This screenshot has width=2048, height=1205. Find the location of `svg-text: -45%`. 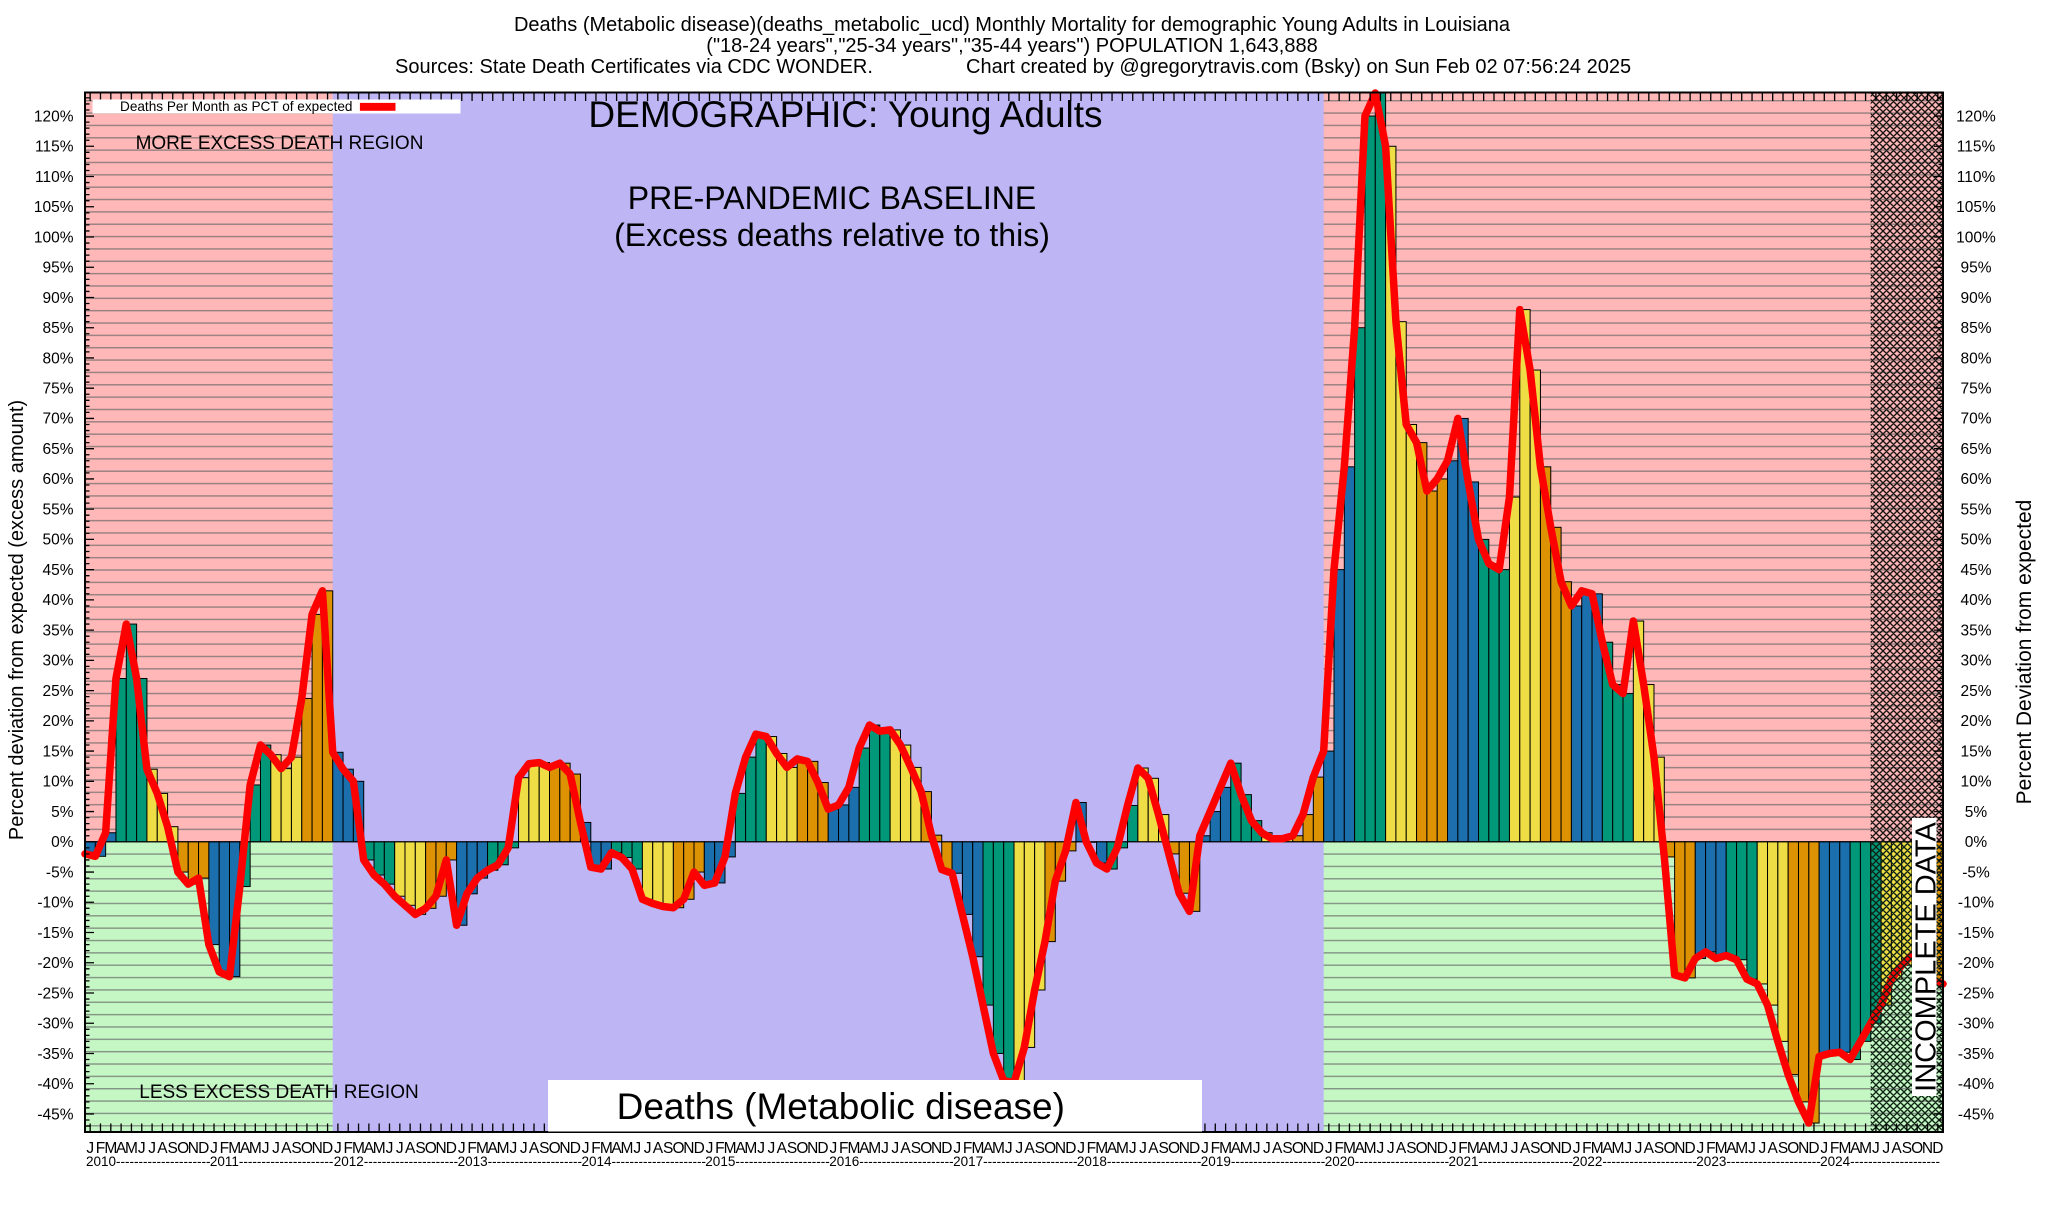

svg-text: -45% is located at coordinates (55, 1114).